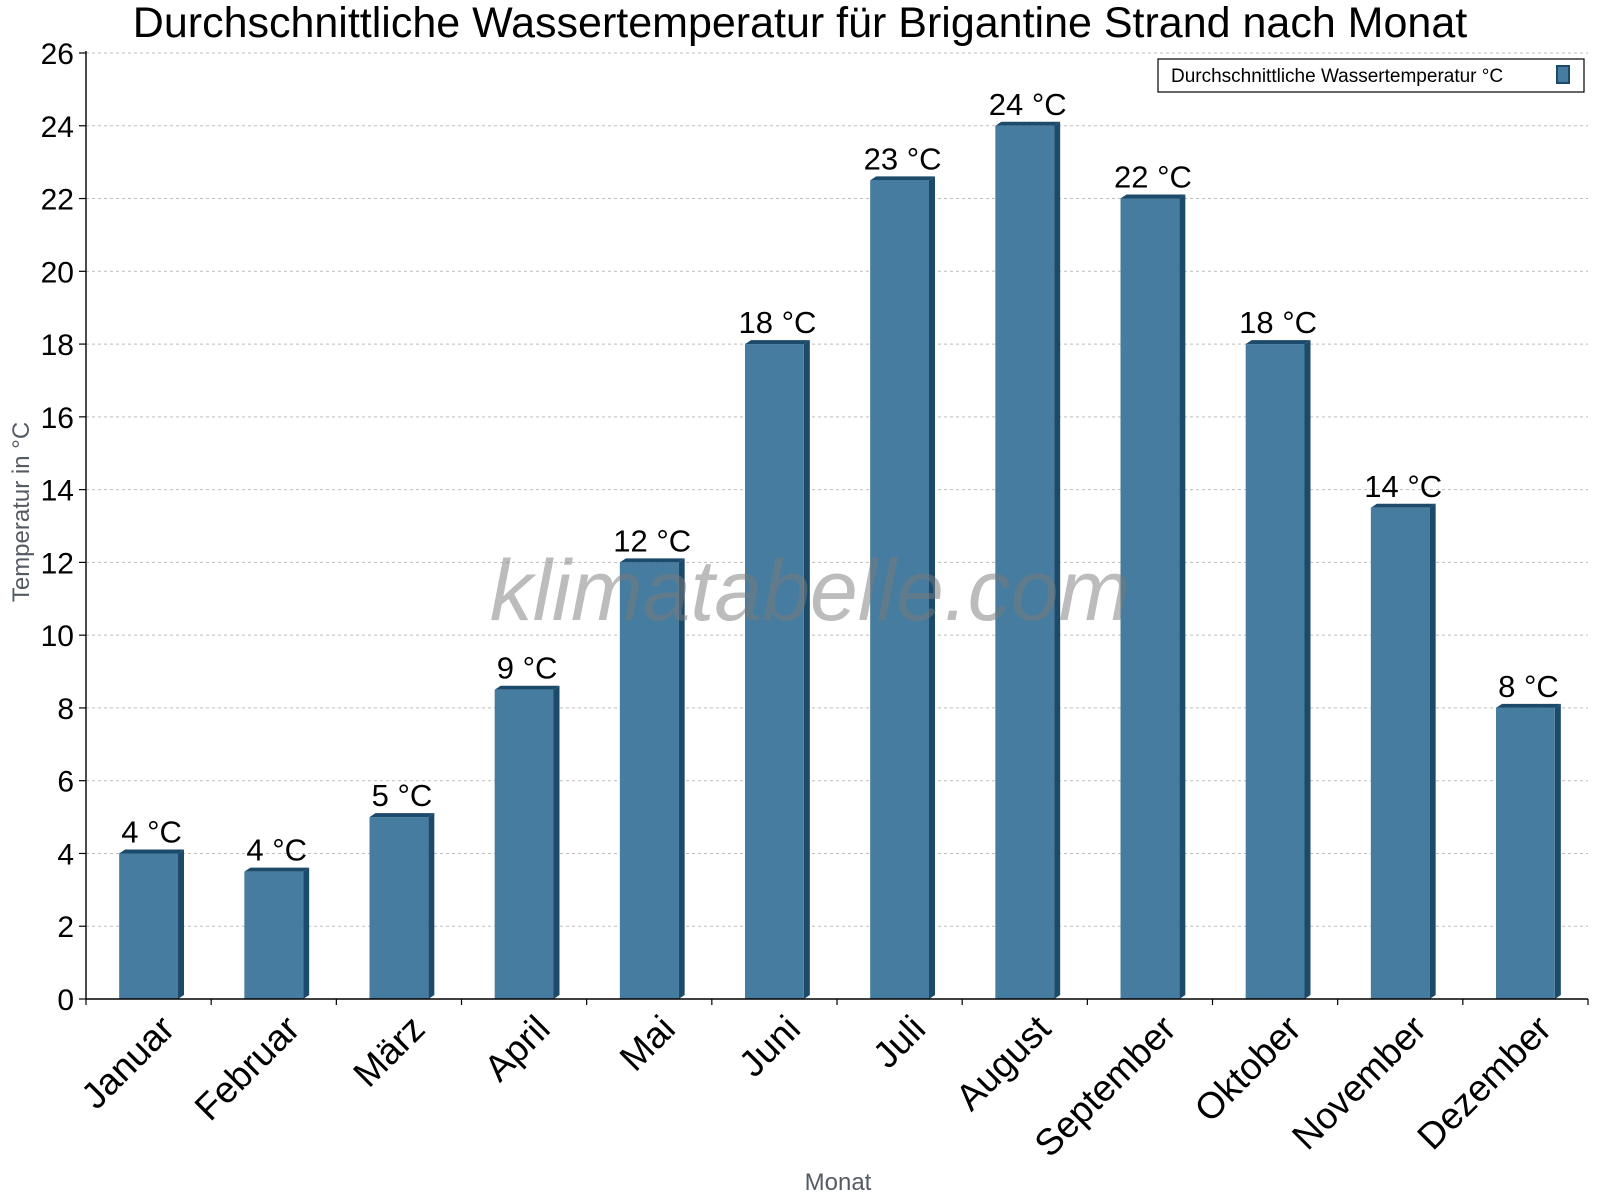 The image size is (1600, 1200). Describe the element at coordinates (57, 272) in the screenshot. I see `y-tick-label: 20` at that location.